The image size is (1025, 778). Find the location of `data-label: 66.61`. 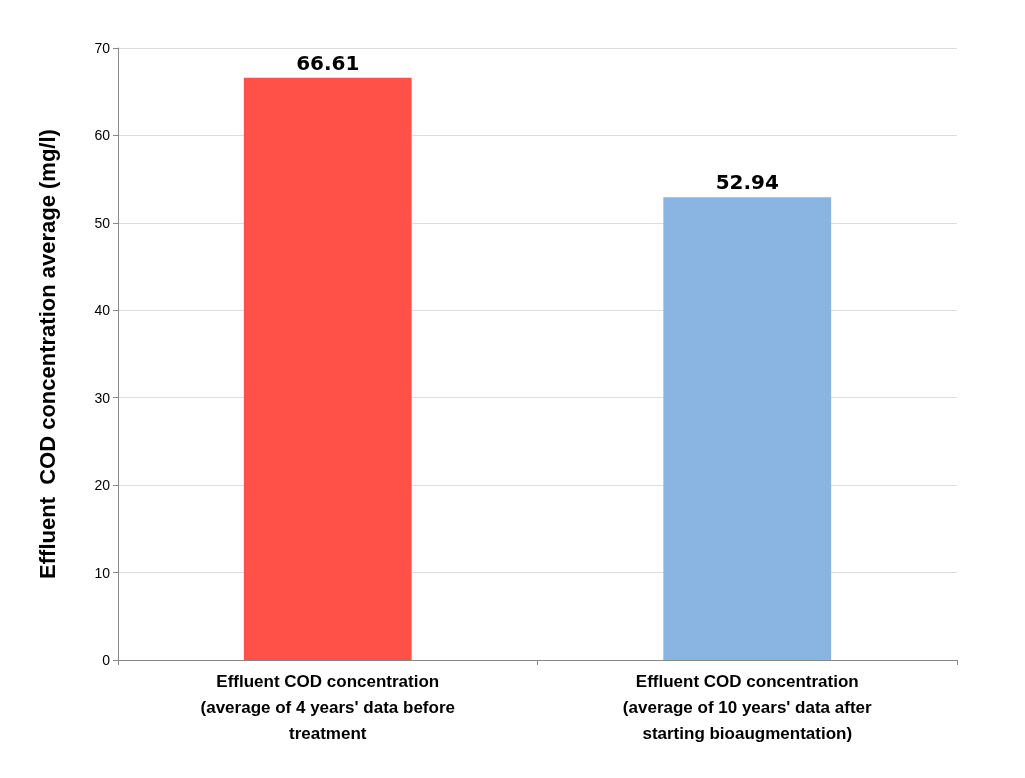

data-label: 66.61 is located at coordinates (328, 62).